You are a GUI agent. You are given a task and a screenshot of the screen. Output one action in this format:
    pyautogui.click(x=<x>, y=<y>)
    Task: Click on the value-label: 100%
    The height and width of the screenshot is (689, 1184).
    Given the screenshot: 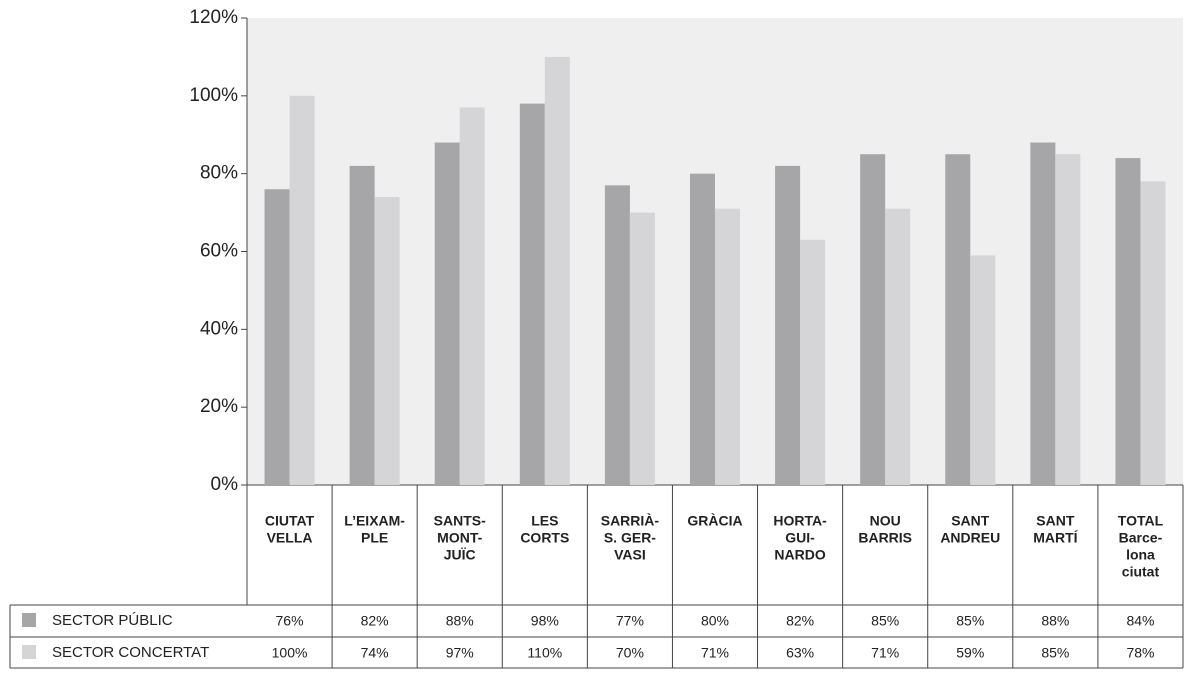 What is the action you would take?
    pyautogui.click(x=290, y=653)
    